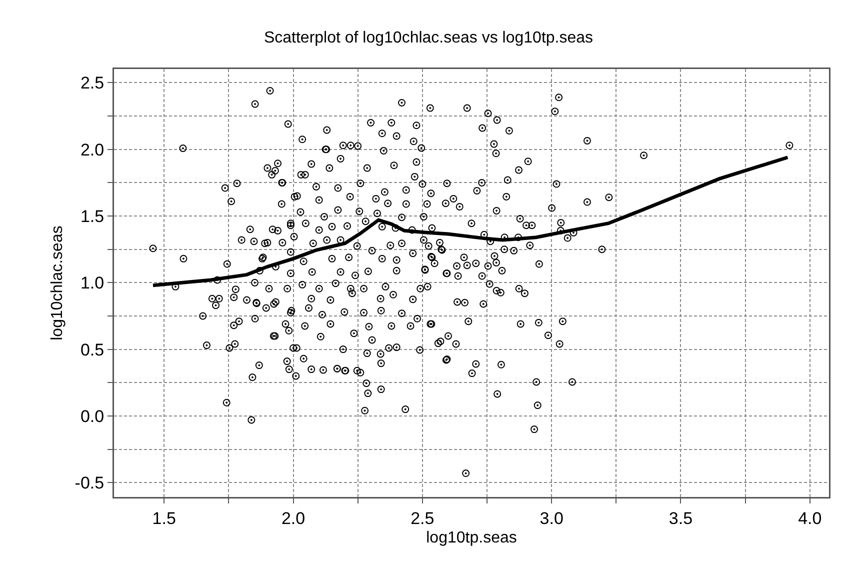  Describe the element at coordinates (552, 518) in the screenshot. I see `text: 3.0` at that location.